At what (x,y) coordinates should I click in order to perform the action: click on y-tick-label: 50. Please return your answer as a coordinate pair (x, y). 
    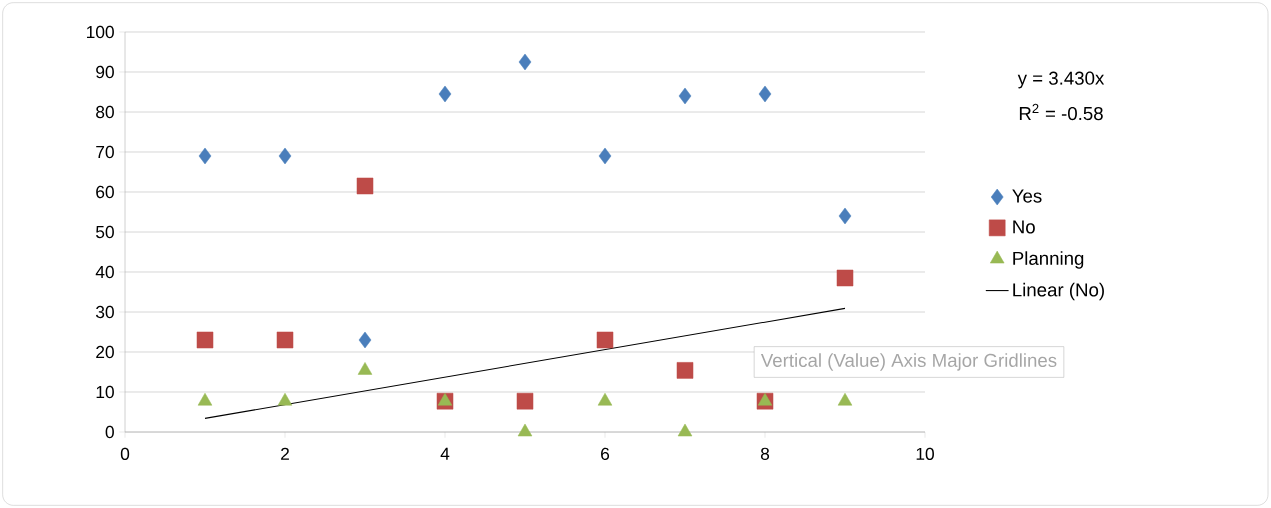
    Looking at the image, I should click on (105, 232).